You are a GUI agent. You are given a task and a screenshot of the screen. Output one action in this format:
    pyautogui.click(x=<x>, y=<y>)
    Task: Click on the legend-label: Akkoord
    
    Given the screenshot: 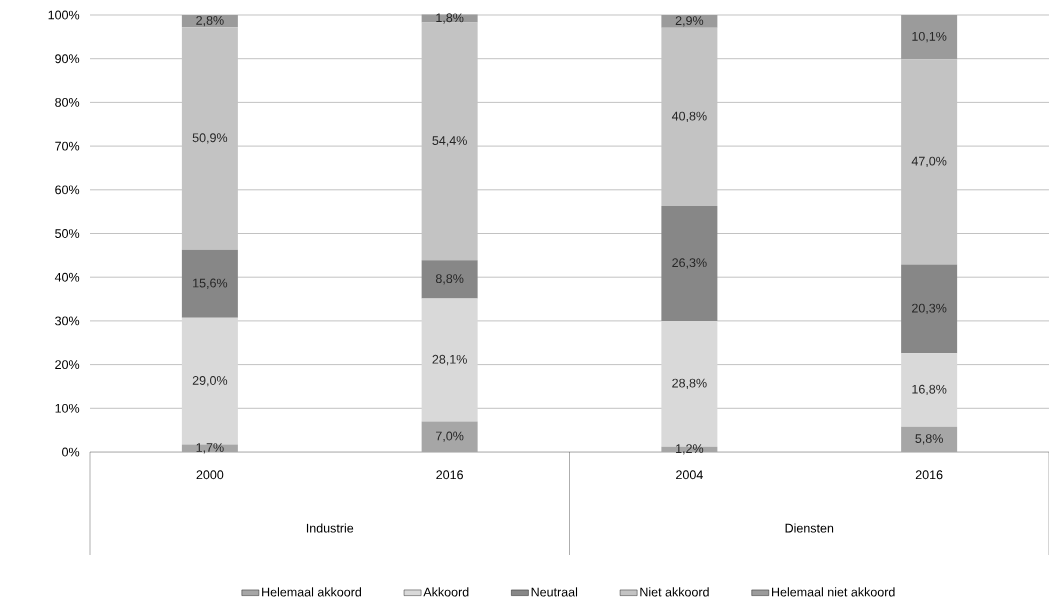 What is the action you would take?
    pyautogui.click(x=446, y=592)
    